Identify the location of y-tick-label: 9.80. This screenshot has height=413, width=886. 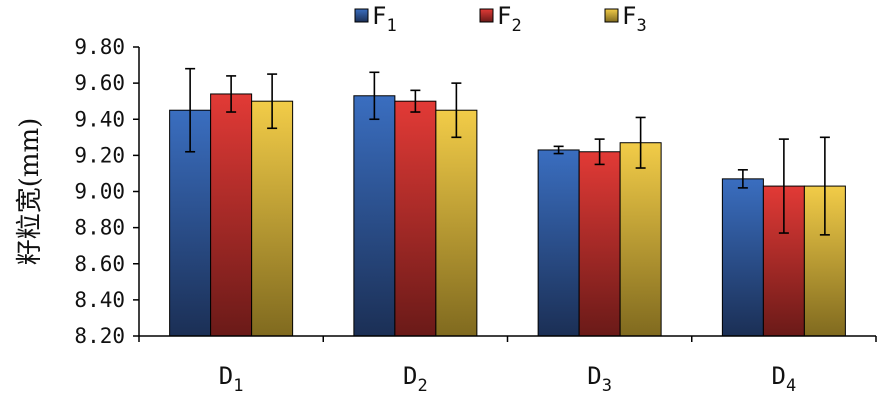
(99, 47).